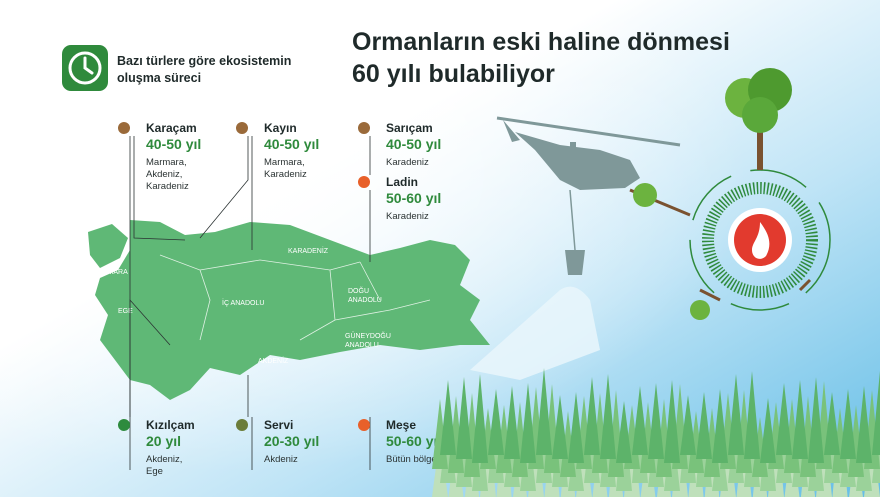 This screenshot has width=880, height=502. What do you see at coordinates (535, 333) in the screenshot?
I see `water-drop` at bounding box center [535, 333].